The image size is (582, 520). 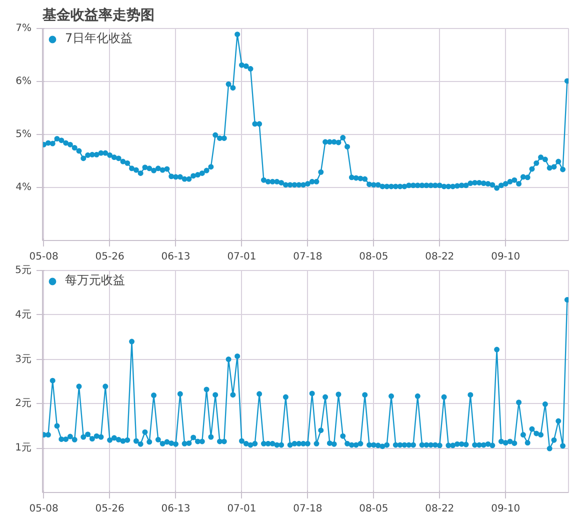 I want to click on y-tick-label: 6%, so click(x=24, y=81).